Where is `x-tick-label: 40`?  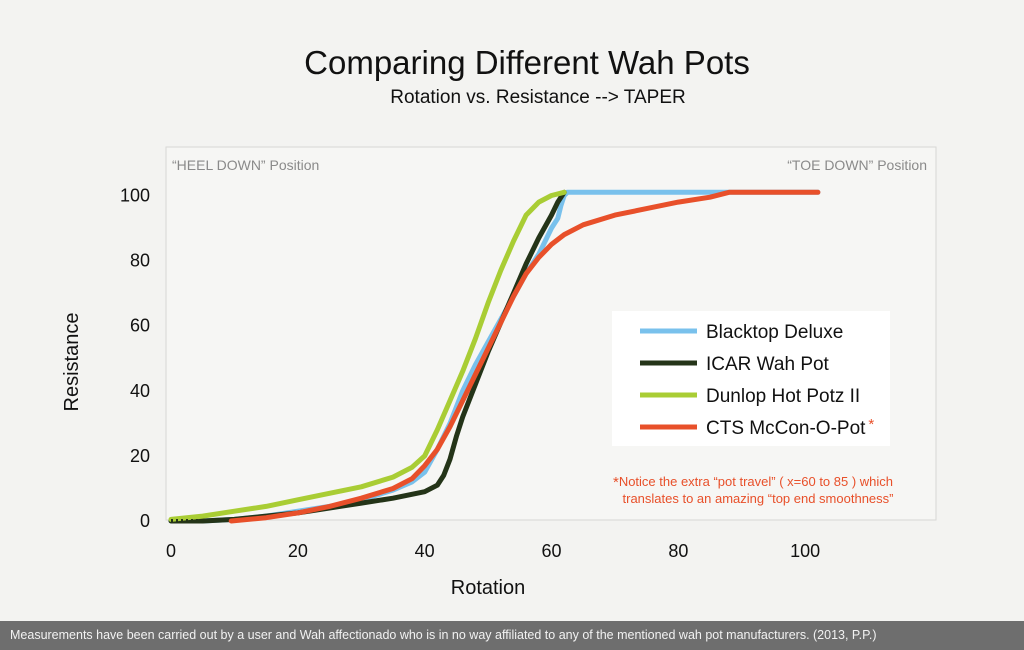
x-tick-label: 40 is located at coordinates (425, 551).